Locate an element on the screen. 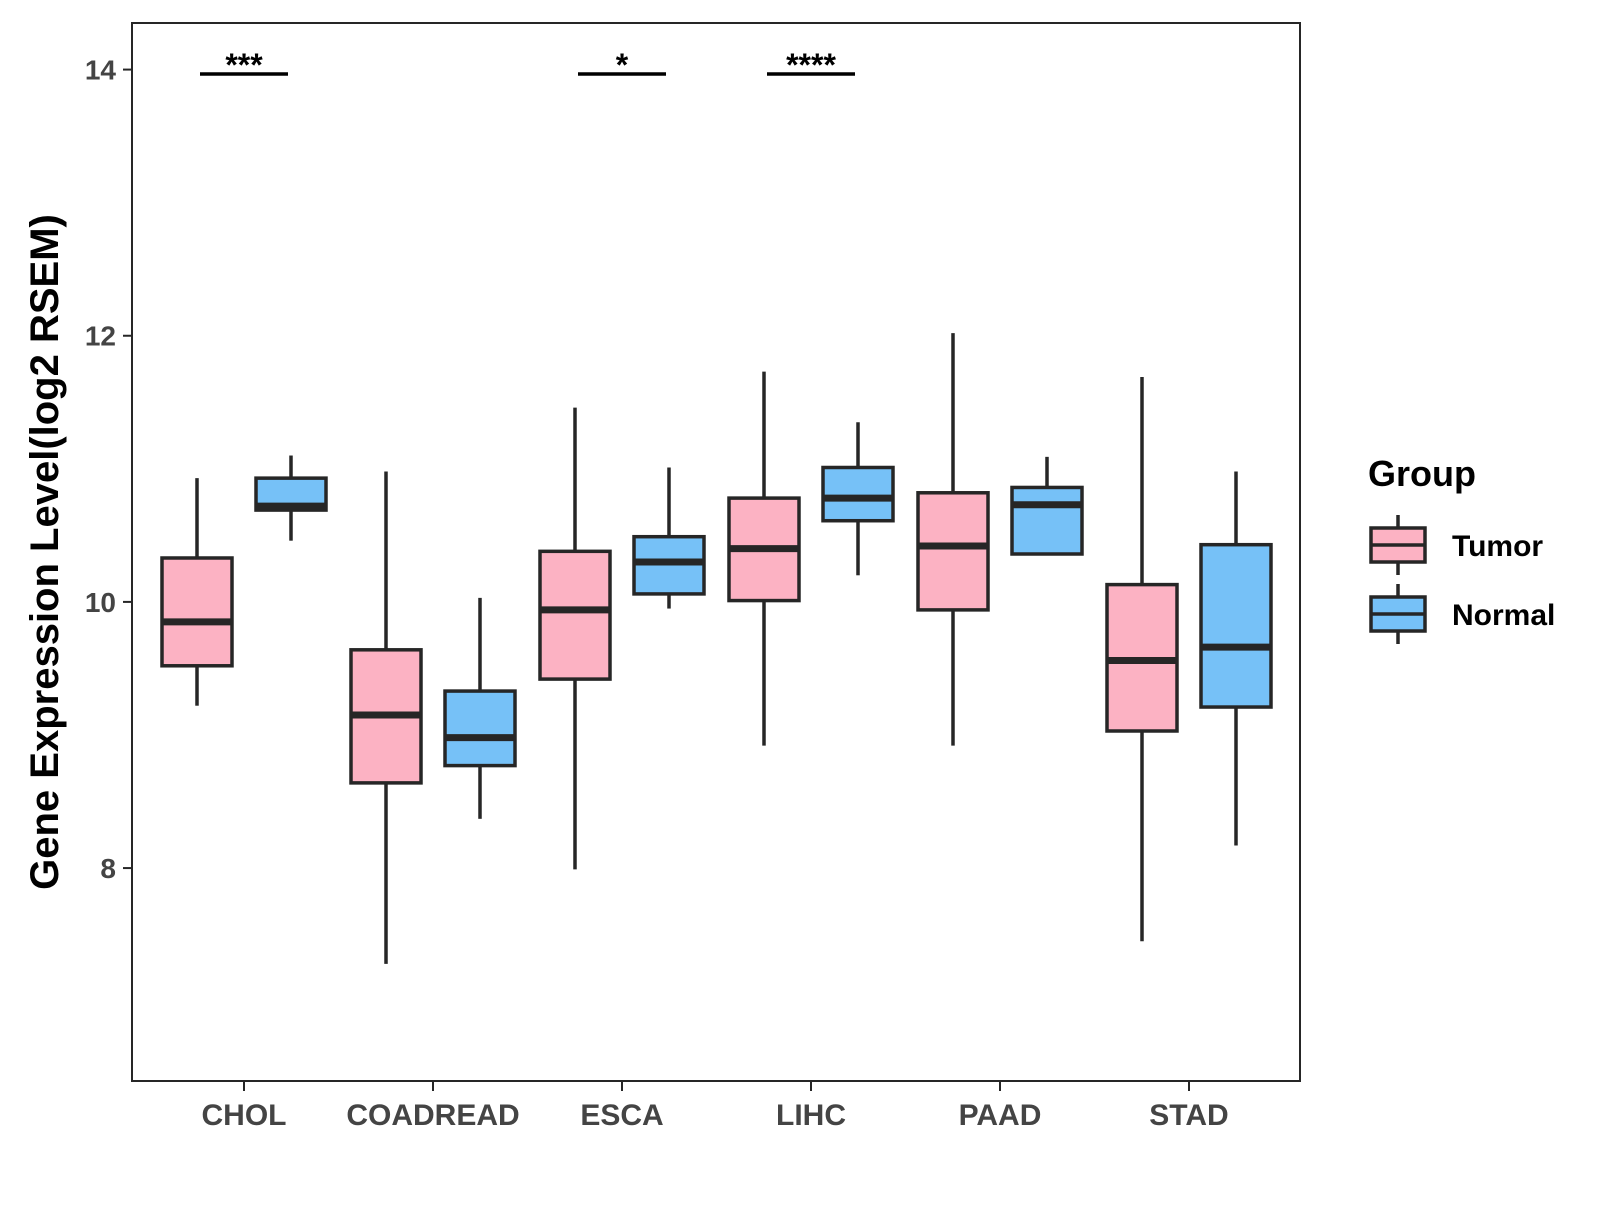 This screenshot has height=1205, width=1600. box-tumor-esca is located at coordinates (575, 638).